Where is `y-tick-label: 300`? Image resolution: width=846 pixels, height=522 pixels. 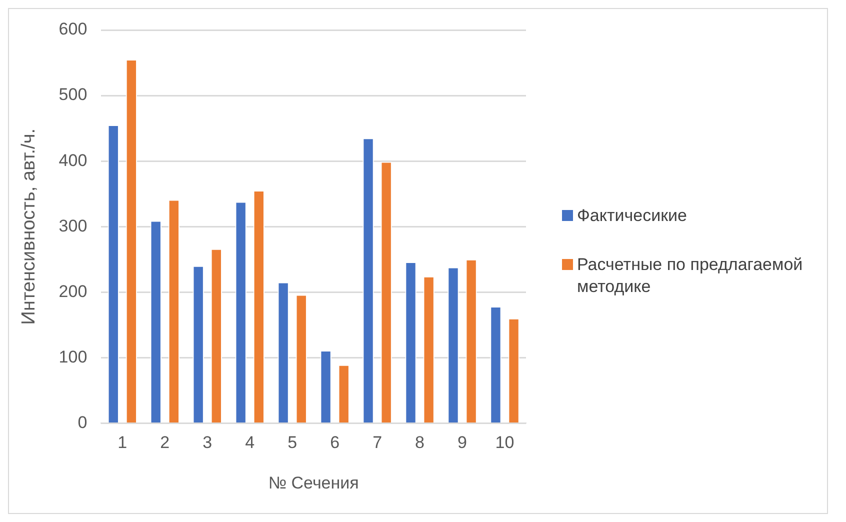
y-tick-label: 300 is located at coordinates (73, 226).